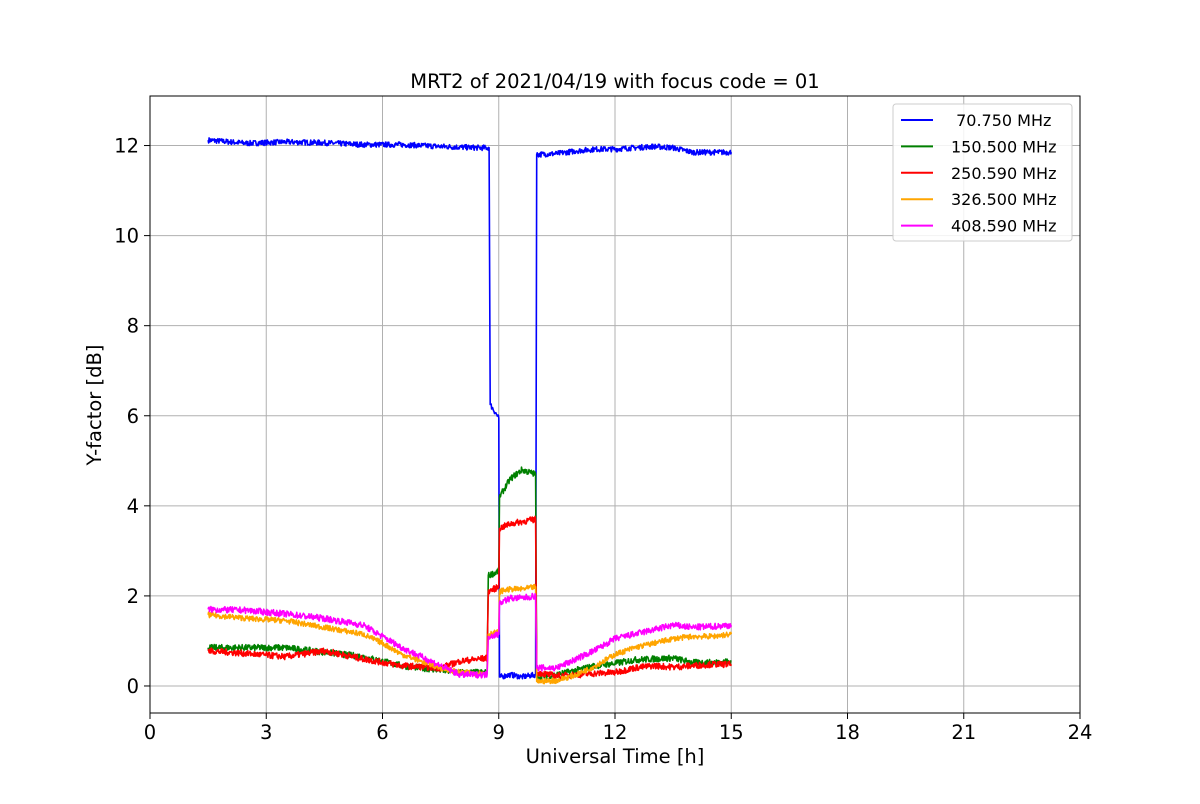 This screenshot has height=804, width=1200. Describe the element at coordinates (614, 81) in the screenshot. I see `chart-title: MRT2 of 2021/04/19 with focus code = 01` at that location.